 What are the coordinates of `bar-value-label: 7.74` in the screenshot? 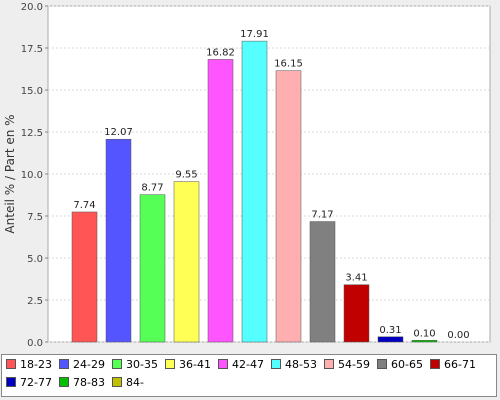 It's located at (84, 205).